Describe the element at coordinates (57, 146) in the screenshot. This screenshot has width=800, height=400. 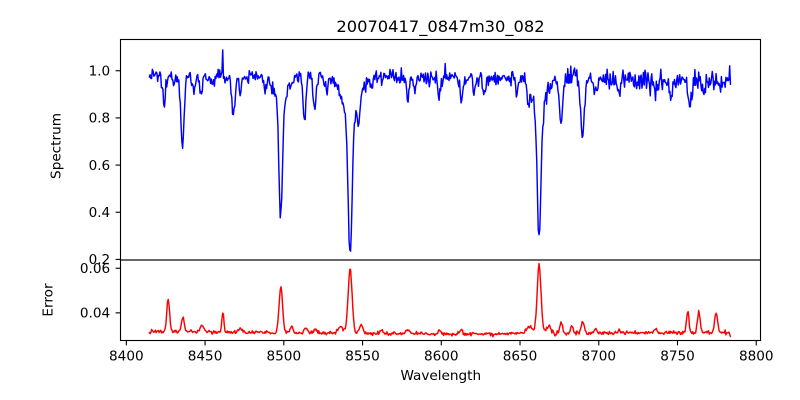
I see `spectrum-y-axis-label: Spectrum` at that location.